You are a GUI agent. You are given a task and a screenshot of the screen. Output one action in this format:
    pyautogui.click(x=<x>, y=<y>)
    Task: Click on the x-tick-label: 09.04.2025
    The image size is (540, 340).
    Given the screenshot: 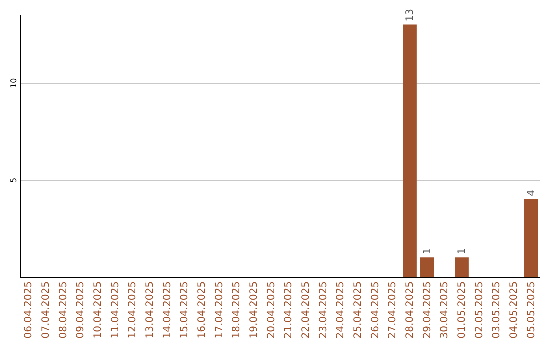 What is the action you would take?
    pyautogui.click(x=81, y=310)
    